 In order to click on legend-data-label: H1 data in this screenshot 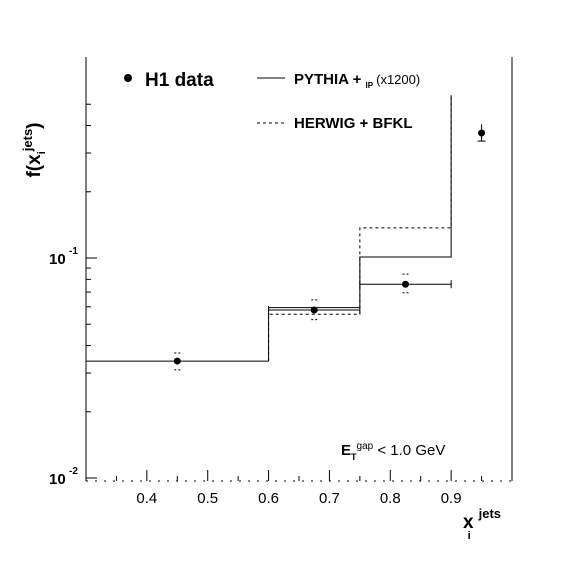, I will do `click(179, 80)`.